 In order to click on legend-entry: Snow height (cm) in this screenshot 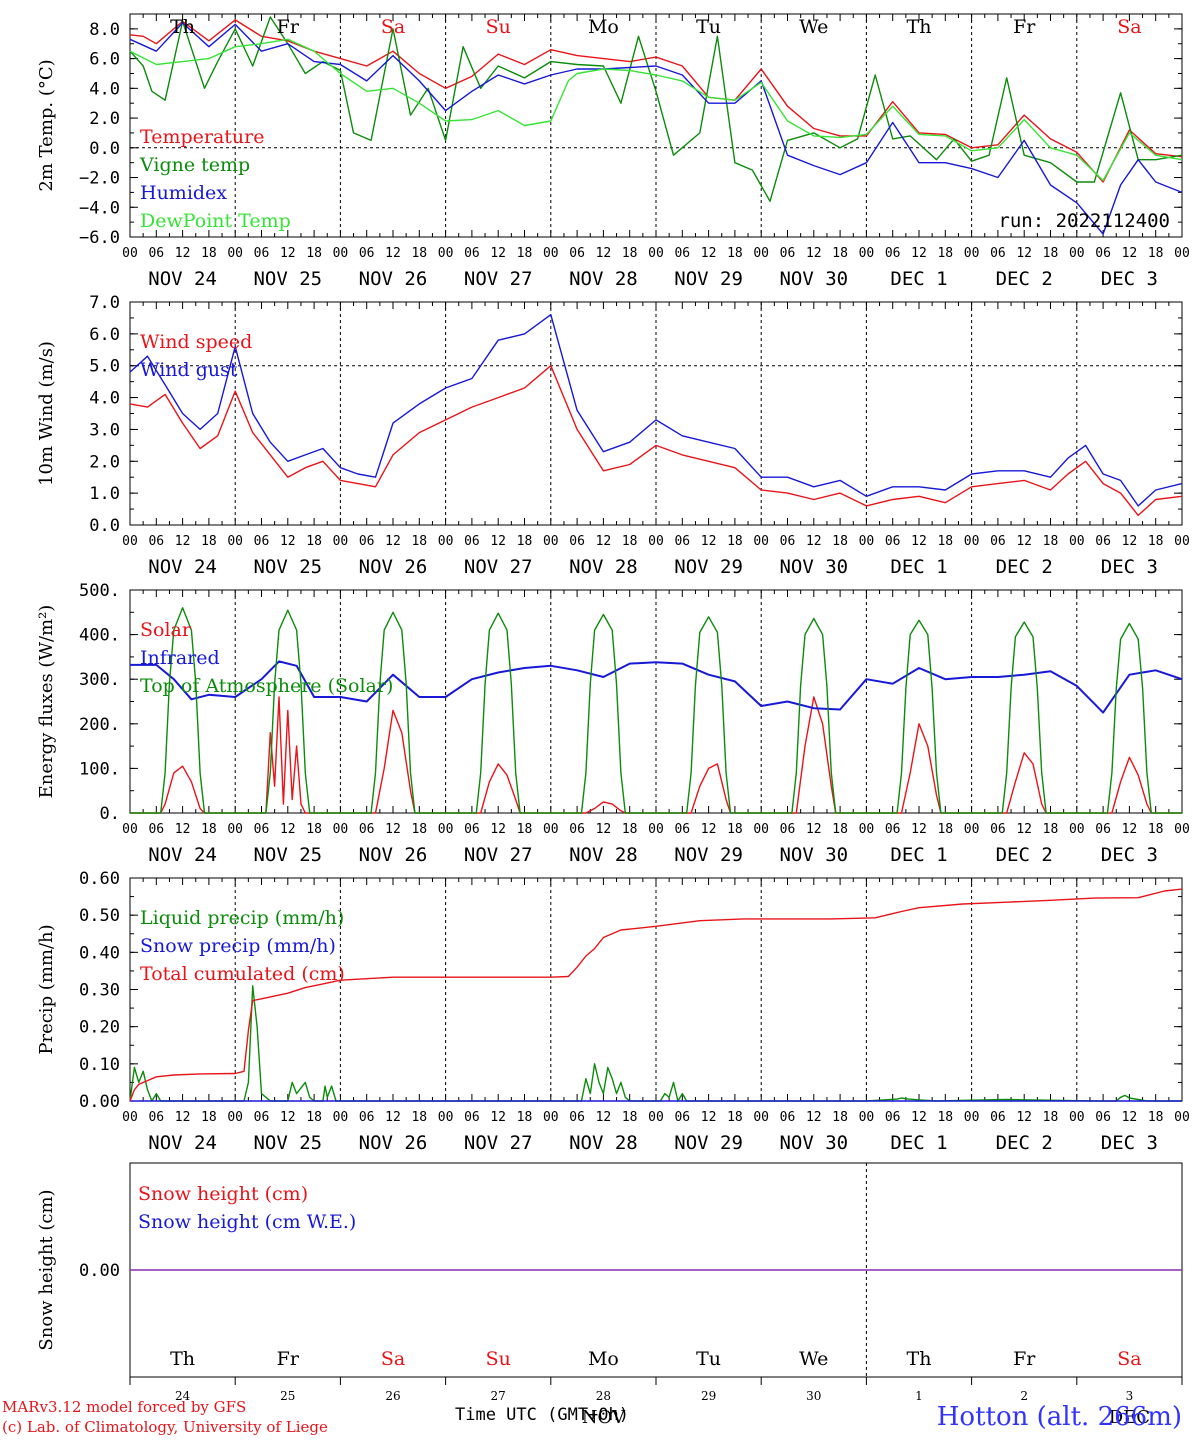, I will do `click(223, 1194)`.